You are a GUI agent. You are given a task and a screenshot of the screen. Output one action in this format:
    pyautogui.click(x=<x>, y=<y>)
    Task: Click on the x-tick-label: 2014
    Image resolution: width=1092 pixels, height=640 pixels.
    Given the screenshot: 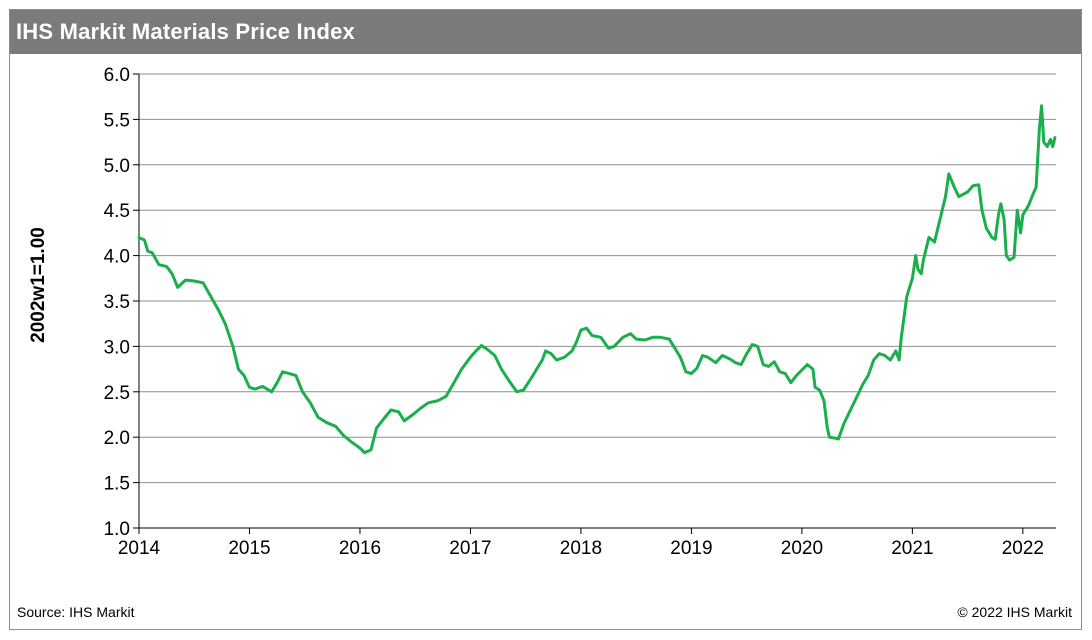 What is the action you would take?
    pyautogui.click(x=139, y=548)
    